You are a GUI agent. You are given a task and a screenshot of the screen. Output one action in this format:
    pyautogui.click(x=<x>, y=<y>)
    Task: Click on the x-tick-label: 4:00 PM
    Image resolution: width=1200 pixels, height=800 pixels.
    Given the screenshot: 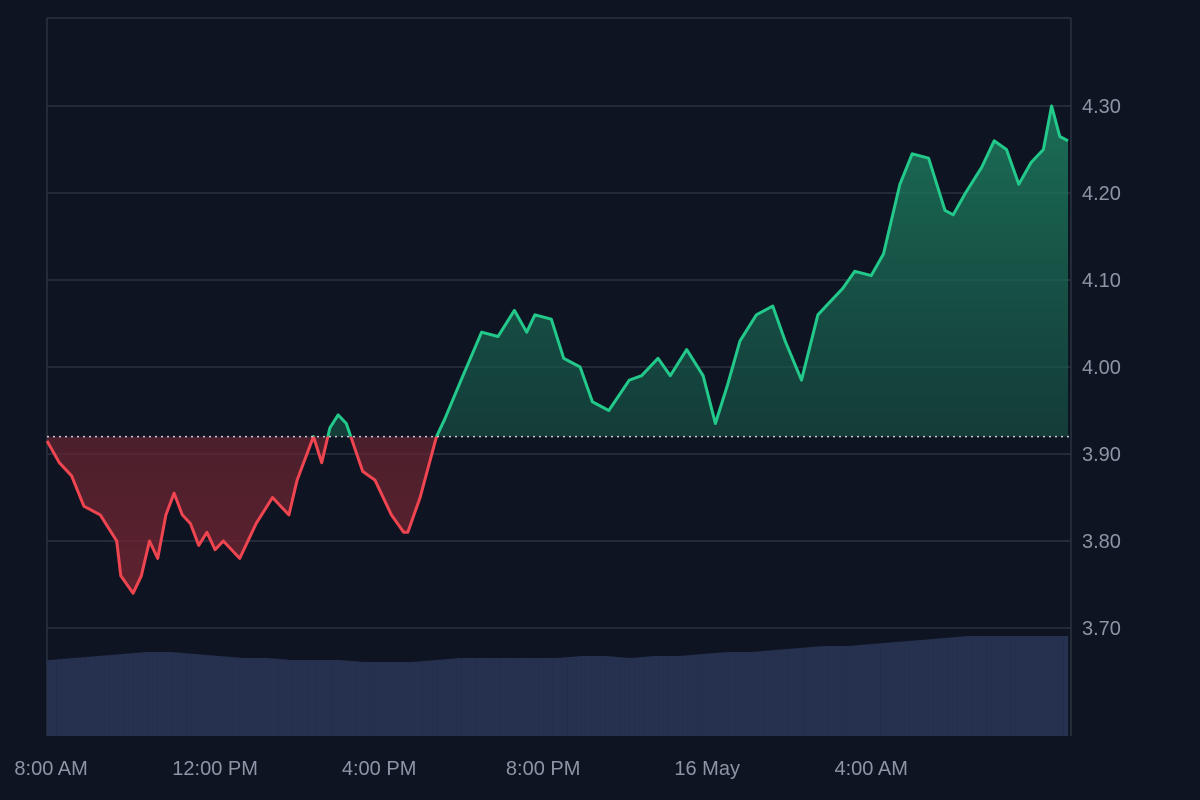 What is the action you would take?
    pyautogui.click(x=379, y=769)
    